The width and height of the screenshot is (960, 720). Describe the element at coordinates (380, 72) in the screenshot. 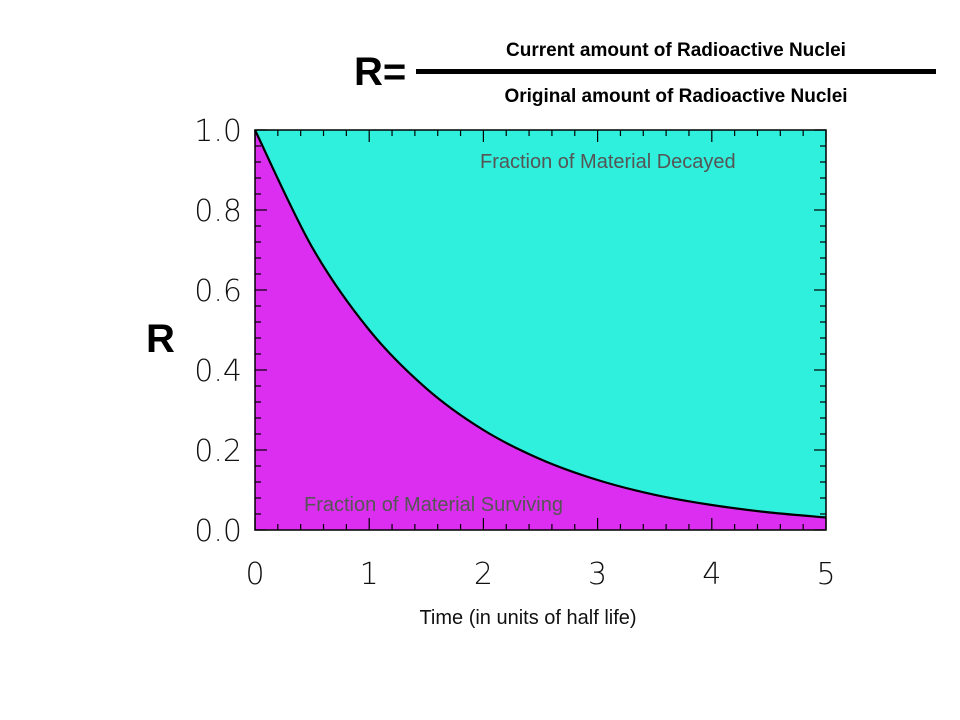

I see `formula-lhs: R=` at that location.